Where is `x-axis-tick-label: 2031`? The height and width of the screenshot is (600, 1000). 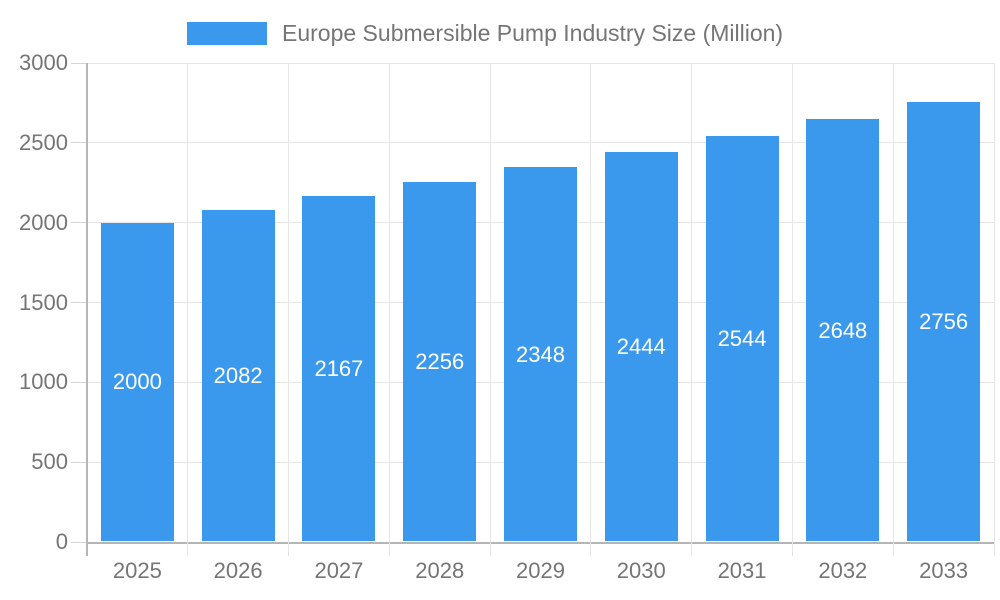 x-axis-tick-label: 2031 is located at coordinates (742, 570).